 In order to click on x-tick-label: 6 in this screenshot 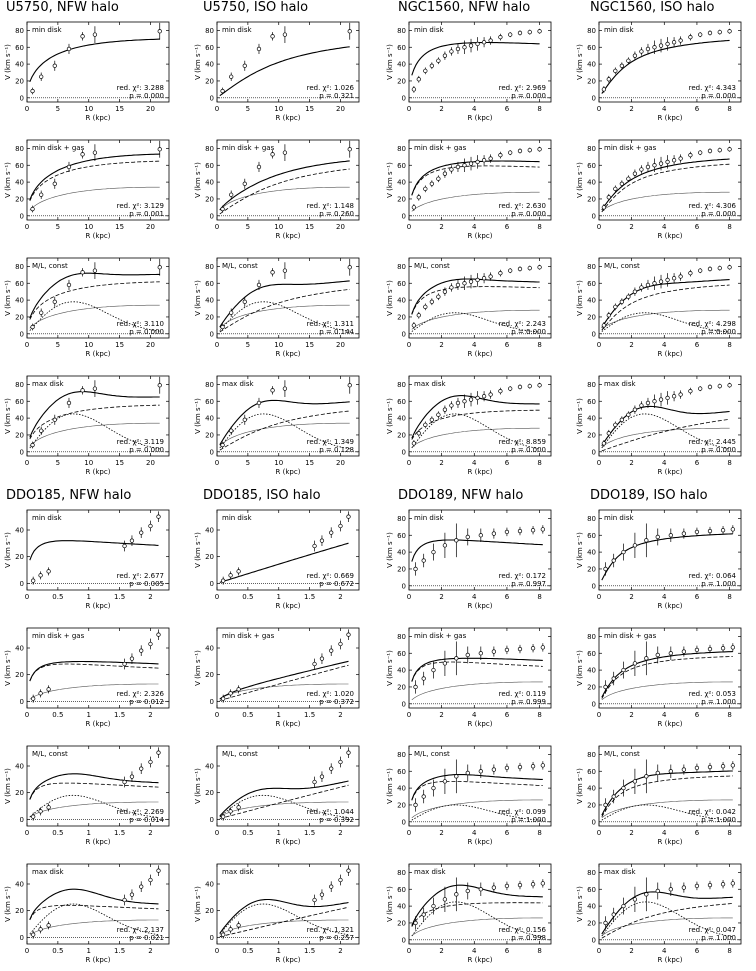, I will do `click(697, 345)`.